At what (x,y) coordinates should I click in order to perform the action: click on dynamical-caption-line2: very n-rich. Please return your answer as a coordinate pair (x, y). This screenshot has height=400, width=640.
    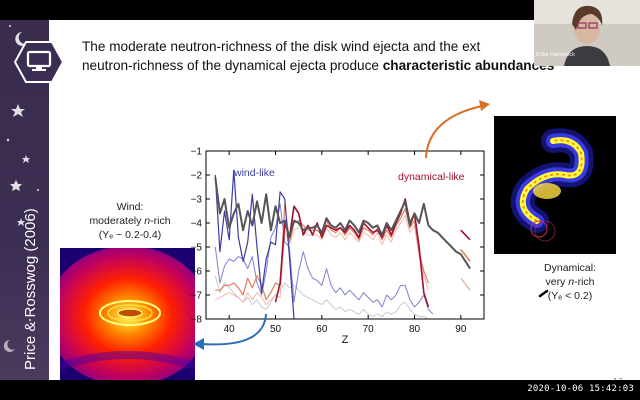
    Looking at the image, I should click on (570, 282).